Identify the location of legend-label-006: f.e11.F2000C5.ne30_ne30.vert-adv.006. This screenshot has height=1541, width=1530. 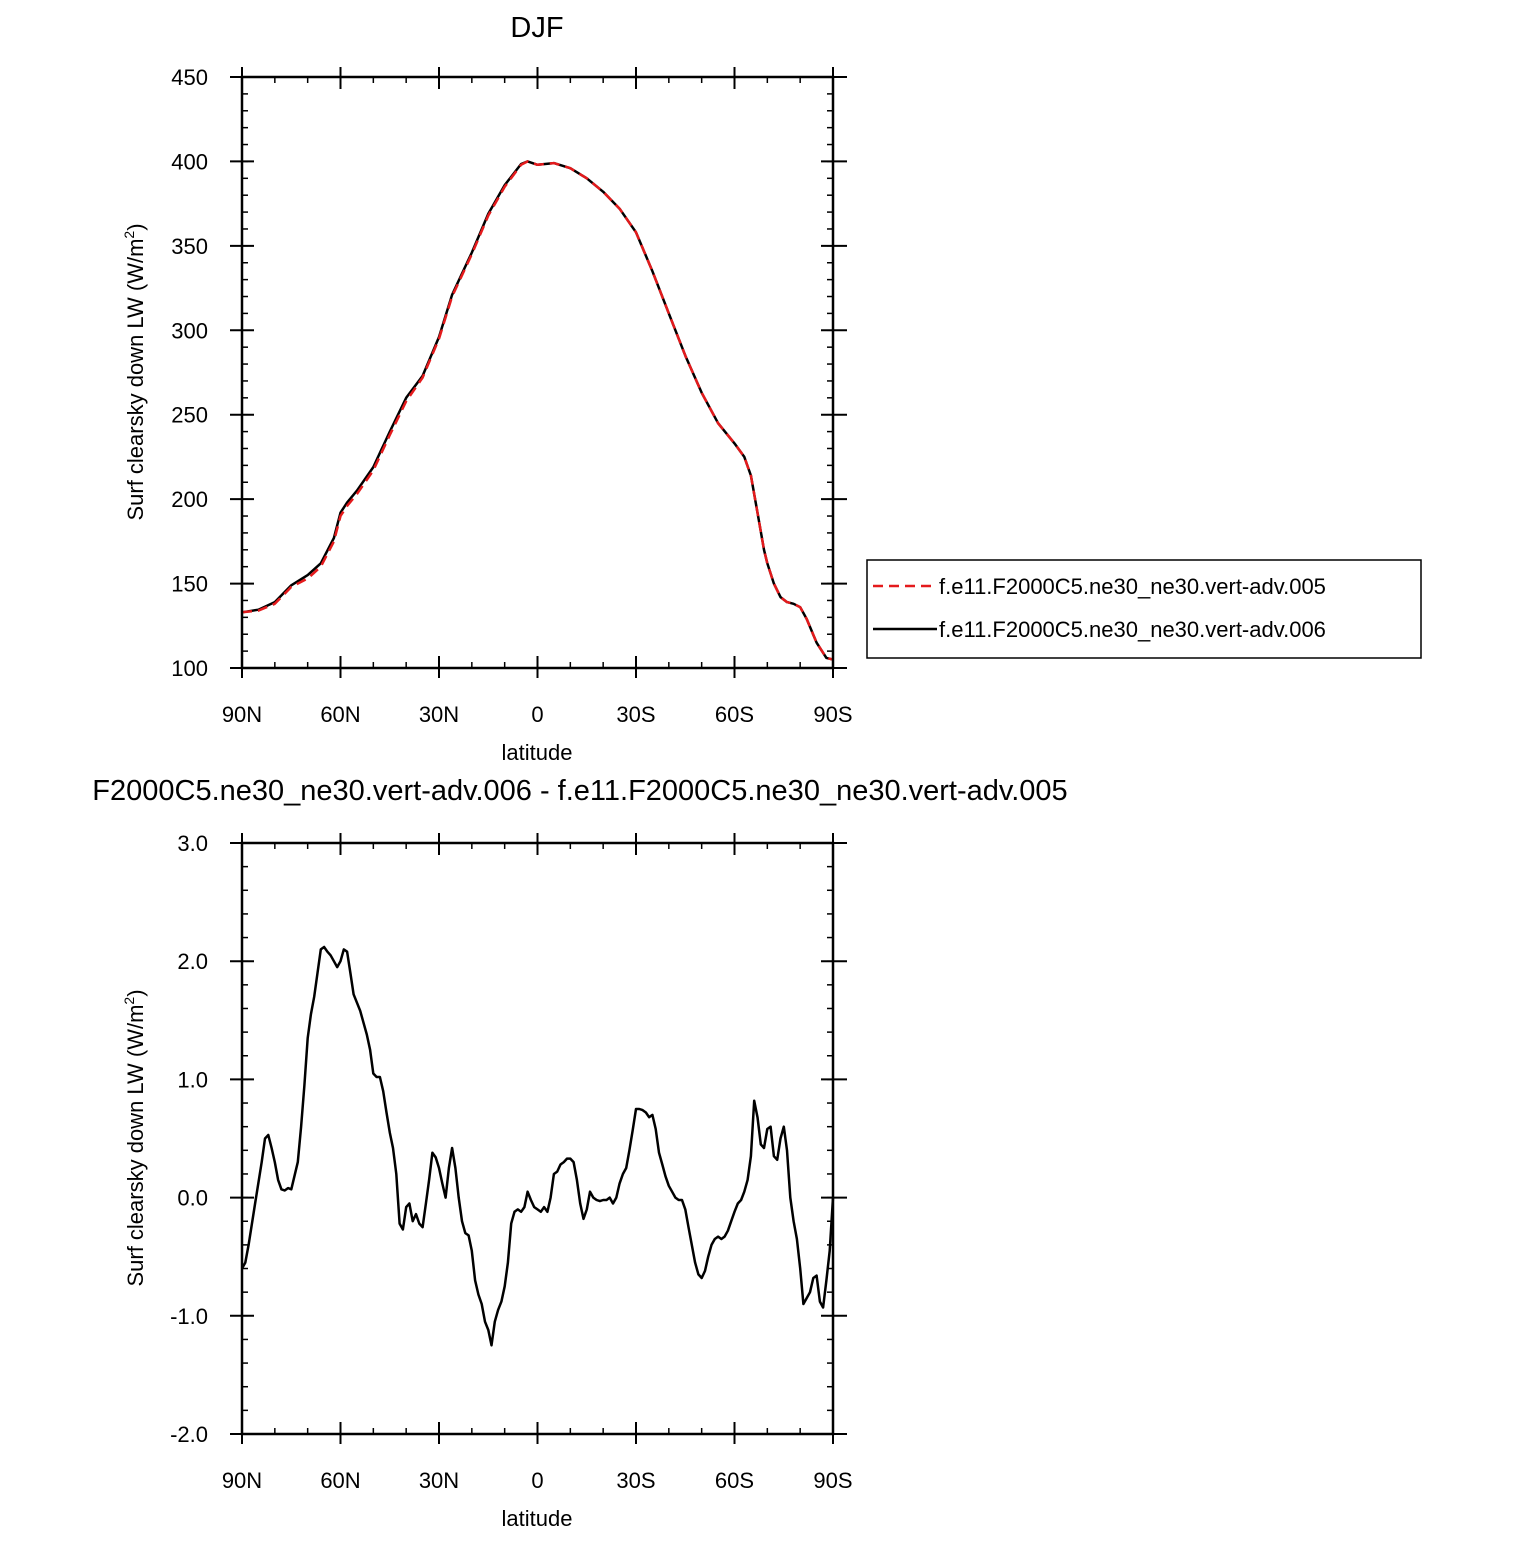
(1132, 629).